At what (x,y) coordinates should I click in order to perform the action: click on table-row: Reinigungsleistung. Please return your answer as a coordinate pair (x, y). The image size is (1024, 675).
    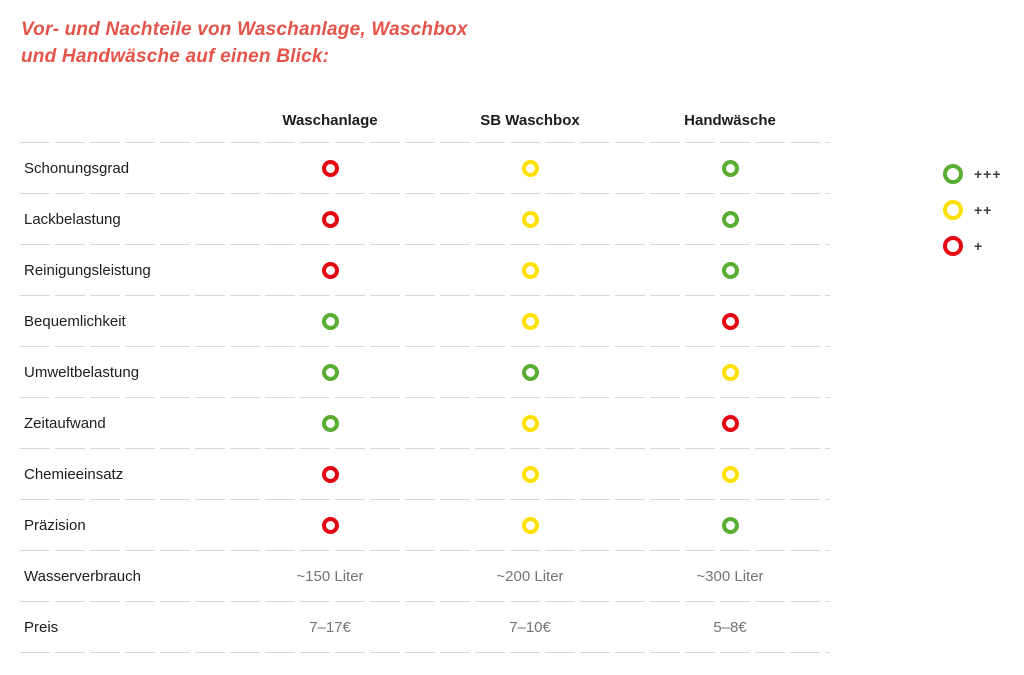
    Looking at the image, I should click on (425, 270).